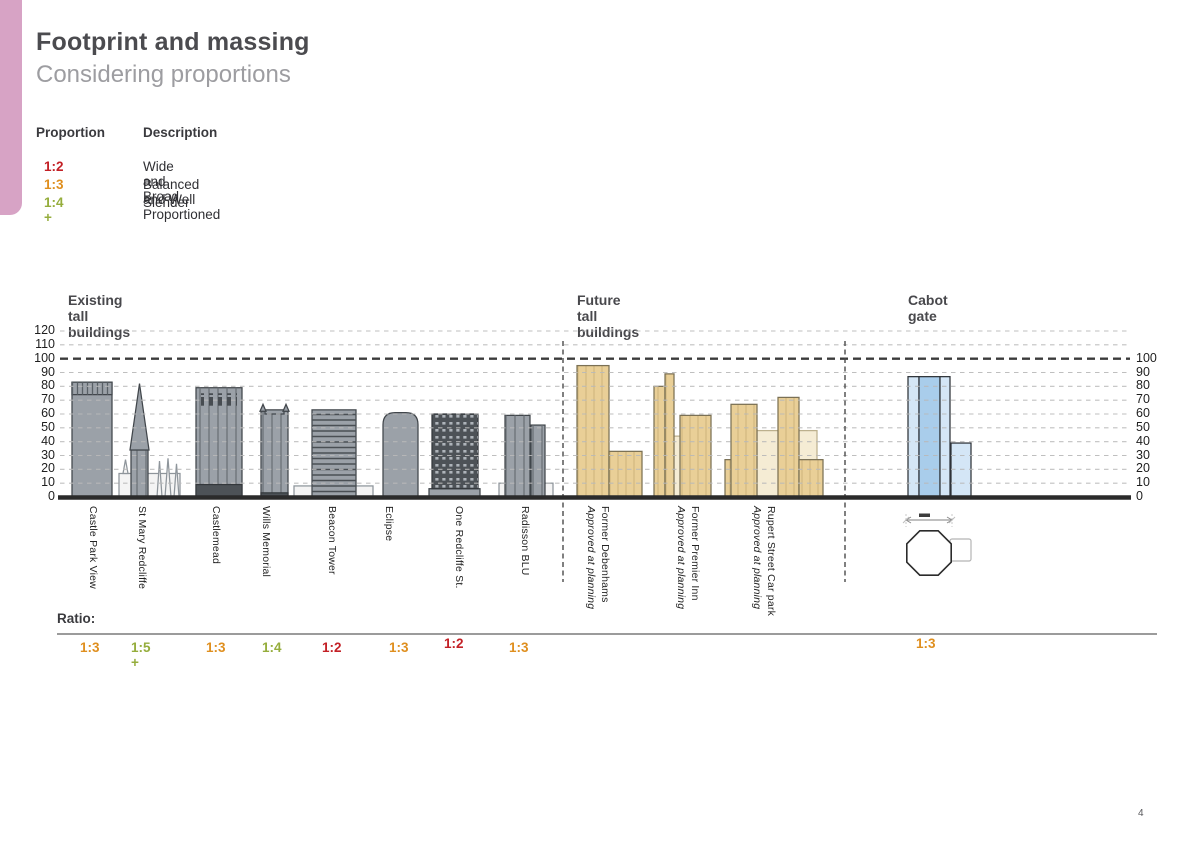 The width and height of the screenshot is (1191, 842). I want to click on y-tick-left-90: 90, so click(48, 371).